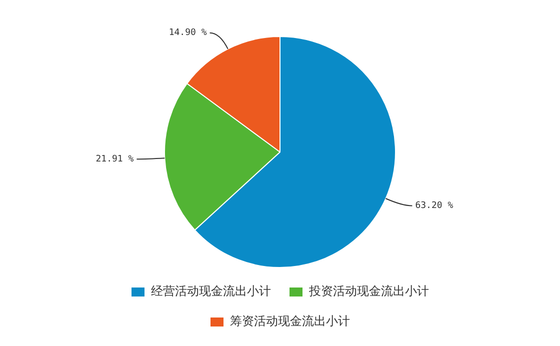 The image size is (560, 346). I want to click on data-label: 63.20 %, so click(434, 206).